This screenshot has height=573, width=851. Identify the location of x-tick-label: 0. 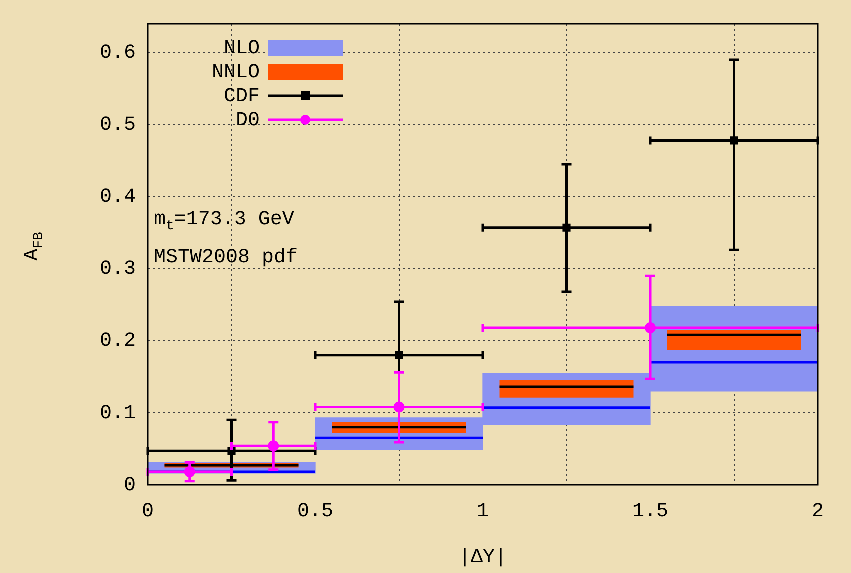
(148, 512).